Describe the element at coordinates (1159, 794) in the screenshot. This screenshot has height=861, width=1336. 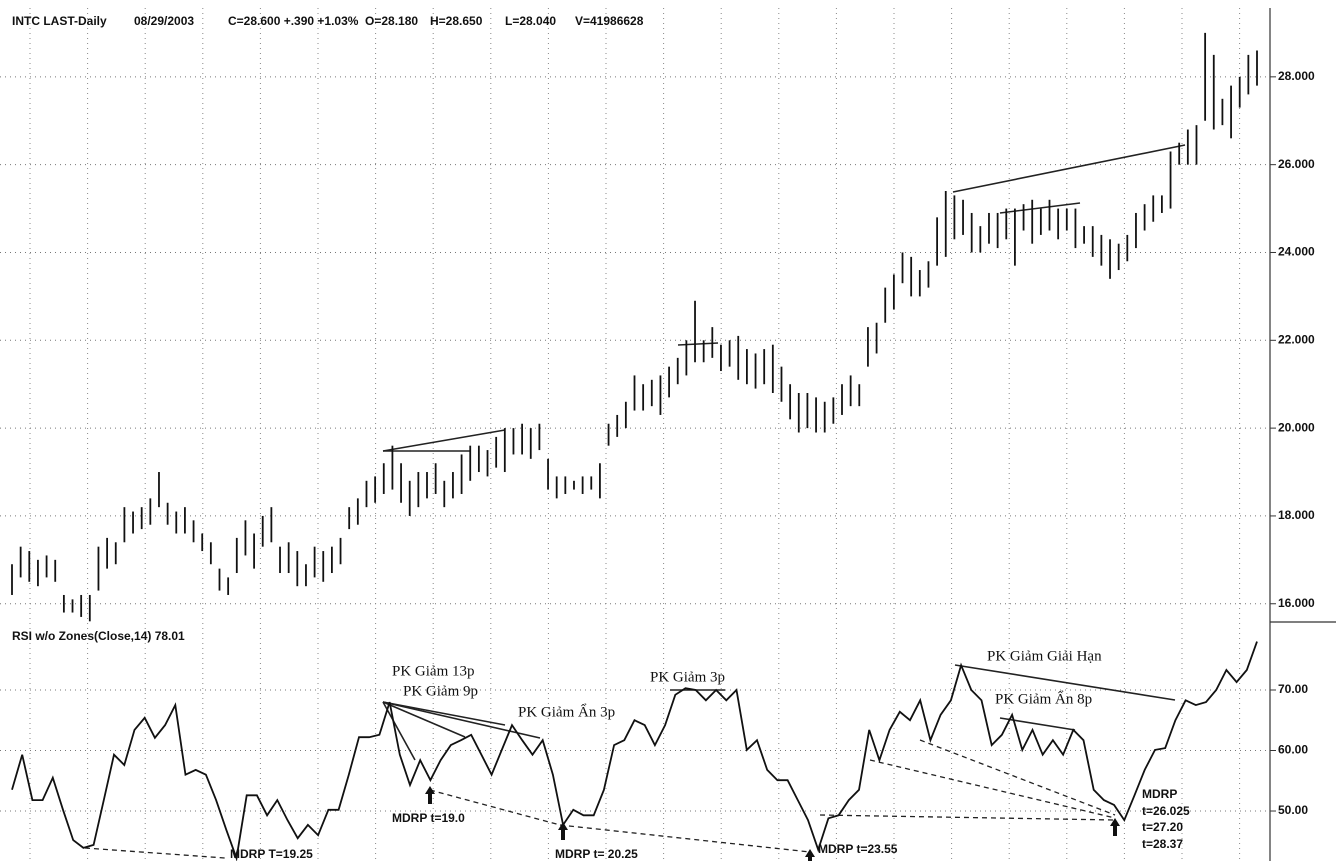
I see `annotation: MDRP` at that location.